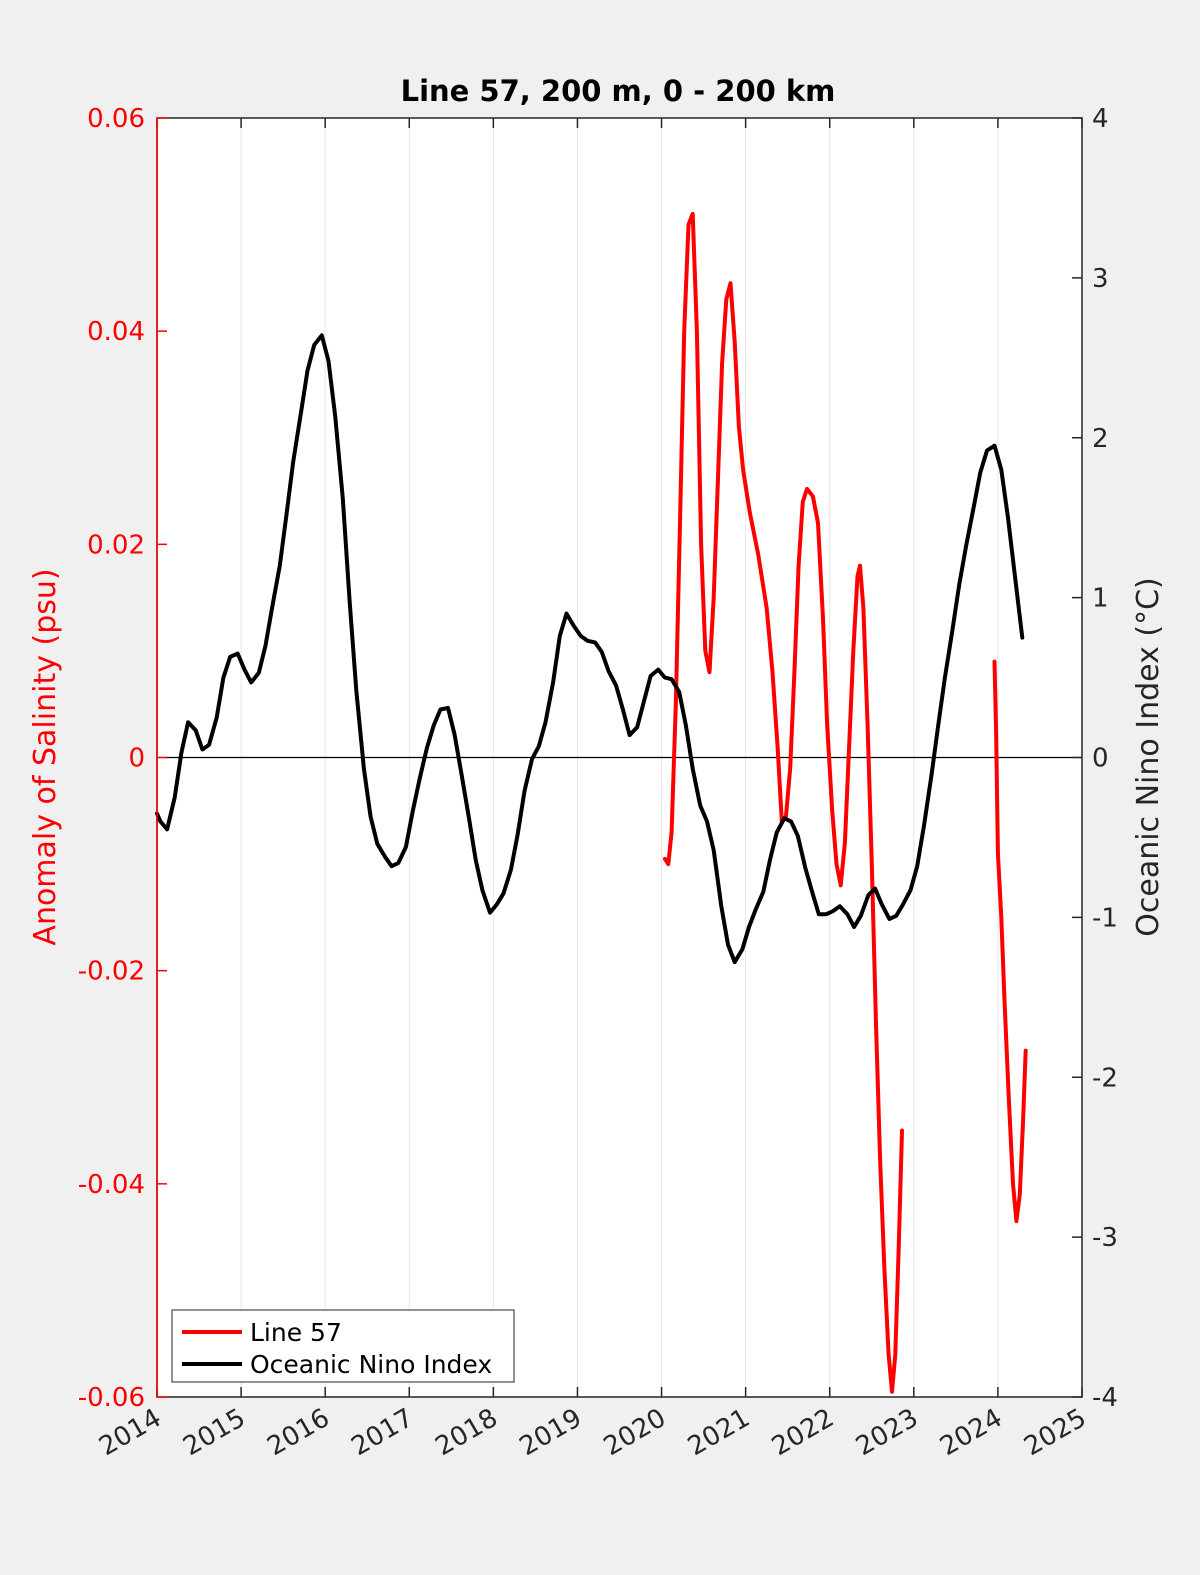  Describe the element at coordinates (111, 972) in the screenshot. I see `tick-label-y-left: -0.02` at that location.